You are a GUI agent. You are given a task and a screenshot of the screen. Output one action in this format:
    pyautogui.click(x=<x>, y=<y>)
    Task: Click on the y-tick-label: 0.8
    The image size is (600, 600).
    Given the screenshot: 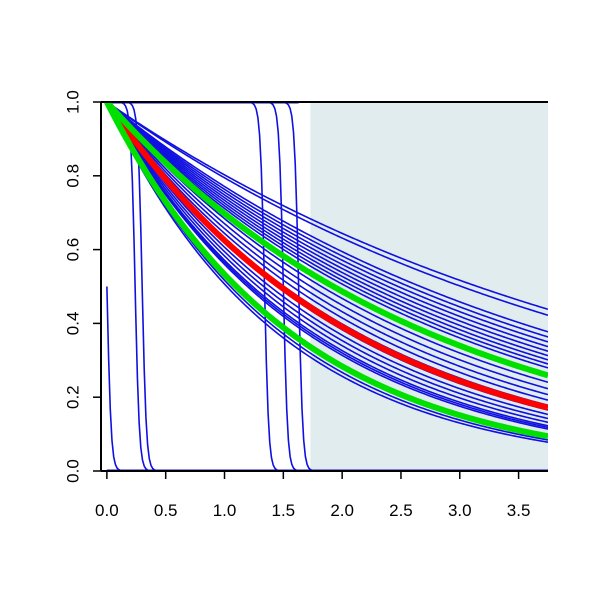 What is the action you would take?
    pyautogui.click(x=73, y=176)
    